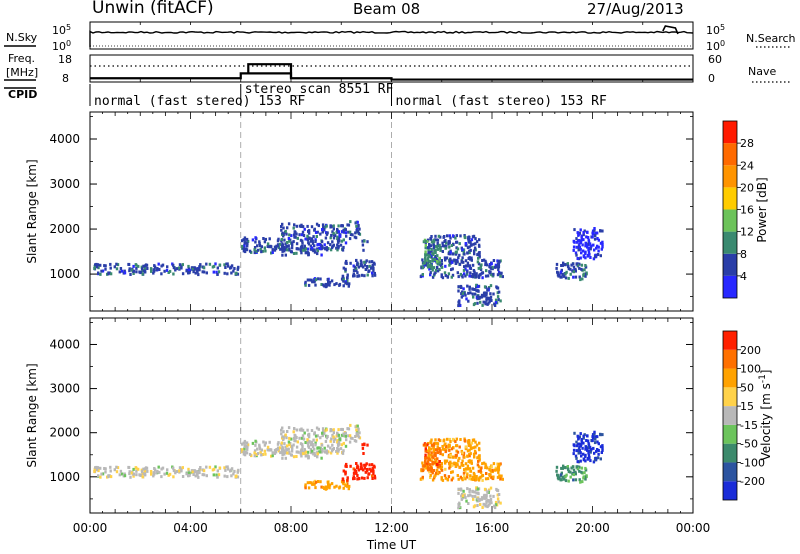 The image size is (800, 554). I want to click on nsky-trace, so click(391, 38).